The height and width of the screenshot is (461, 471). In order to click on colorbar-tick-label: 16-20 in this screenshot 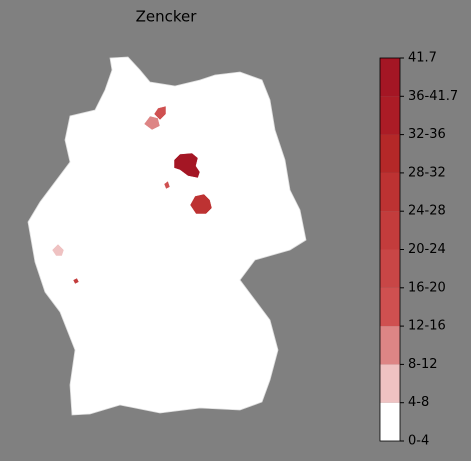, I will do `click(427, 287)`.